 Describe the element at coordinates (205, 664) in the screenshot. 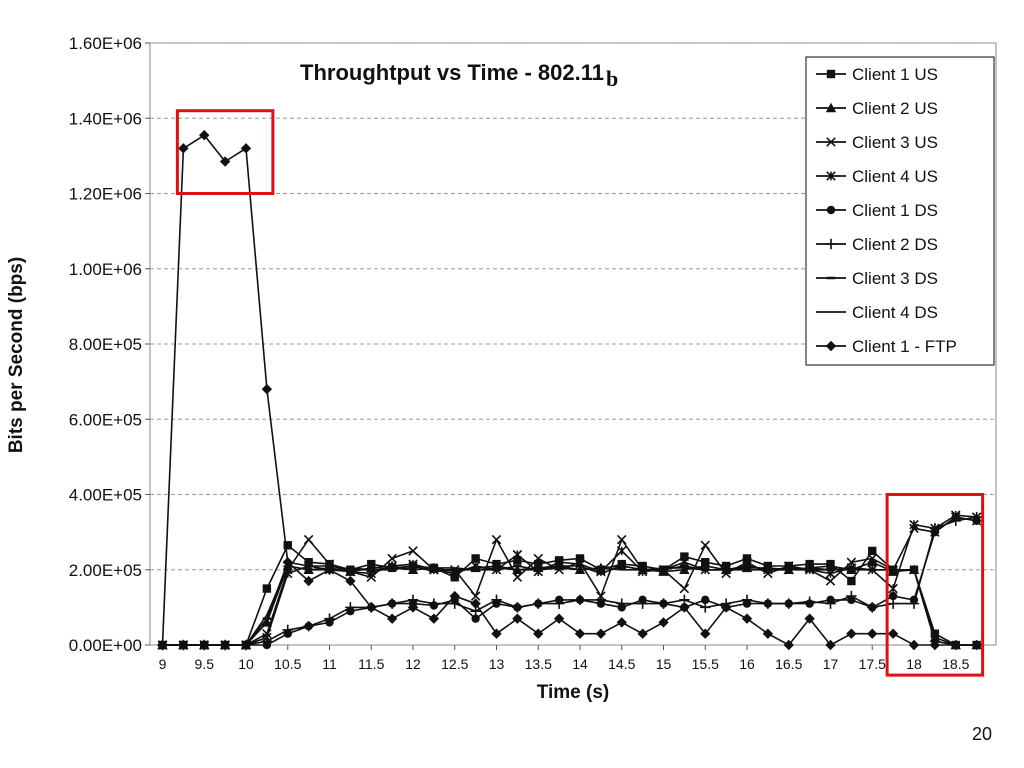

I see `x-tick-label: 9.5` at that location.